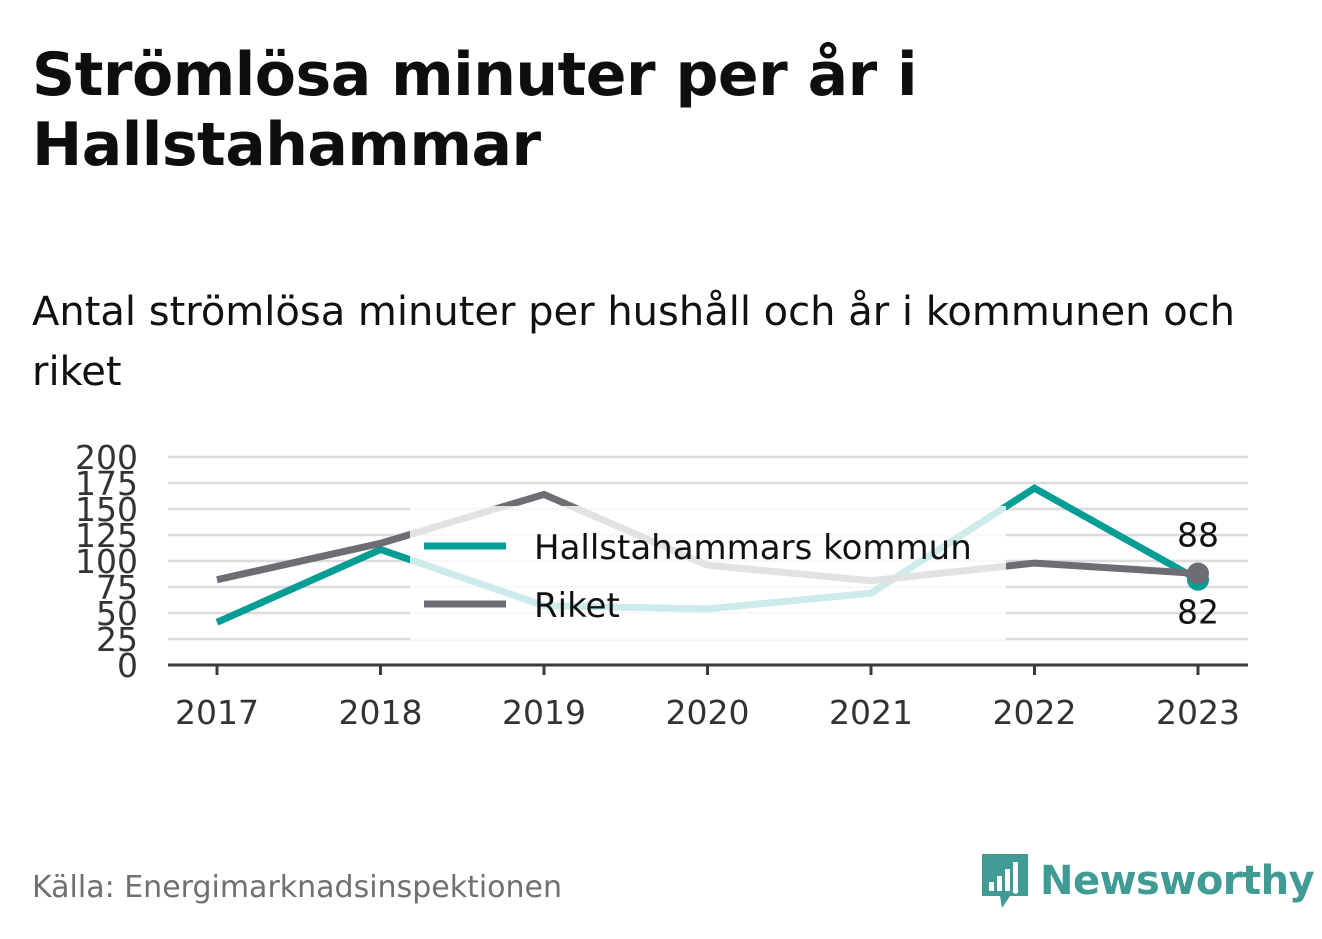  What do you see at coordinates (1177, 881) in the screenshot?
I see `brand-name: Newsworthy` at bounding box center [1177, 881].